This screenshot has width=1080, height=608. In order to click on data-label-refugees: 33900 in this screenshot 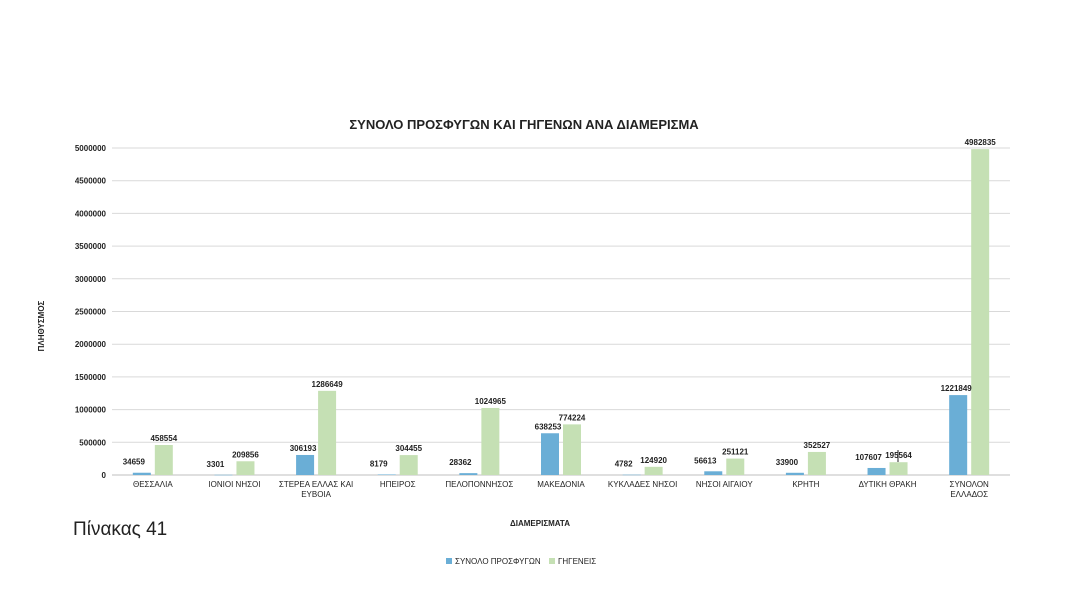, I will do `click(787, 462)`.